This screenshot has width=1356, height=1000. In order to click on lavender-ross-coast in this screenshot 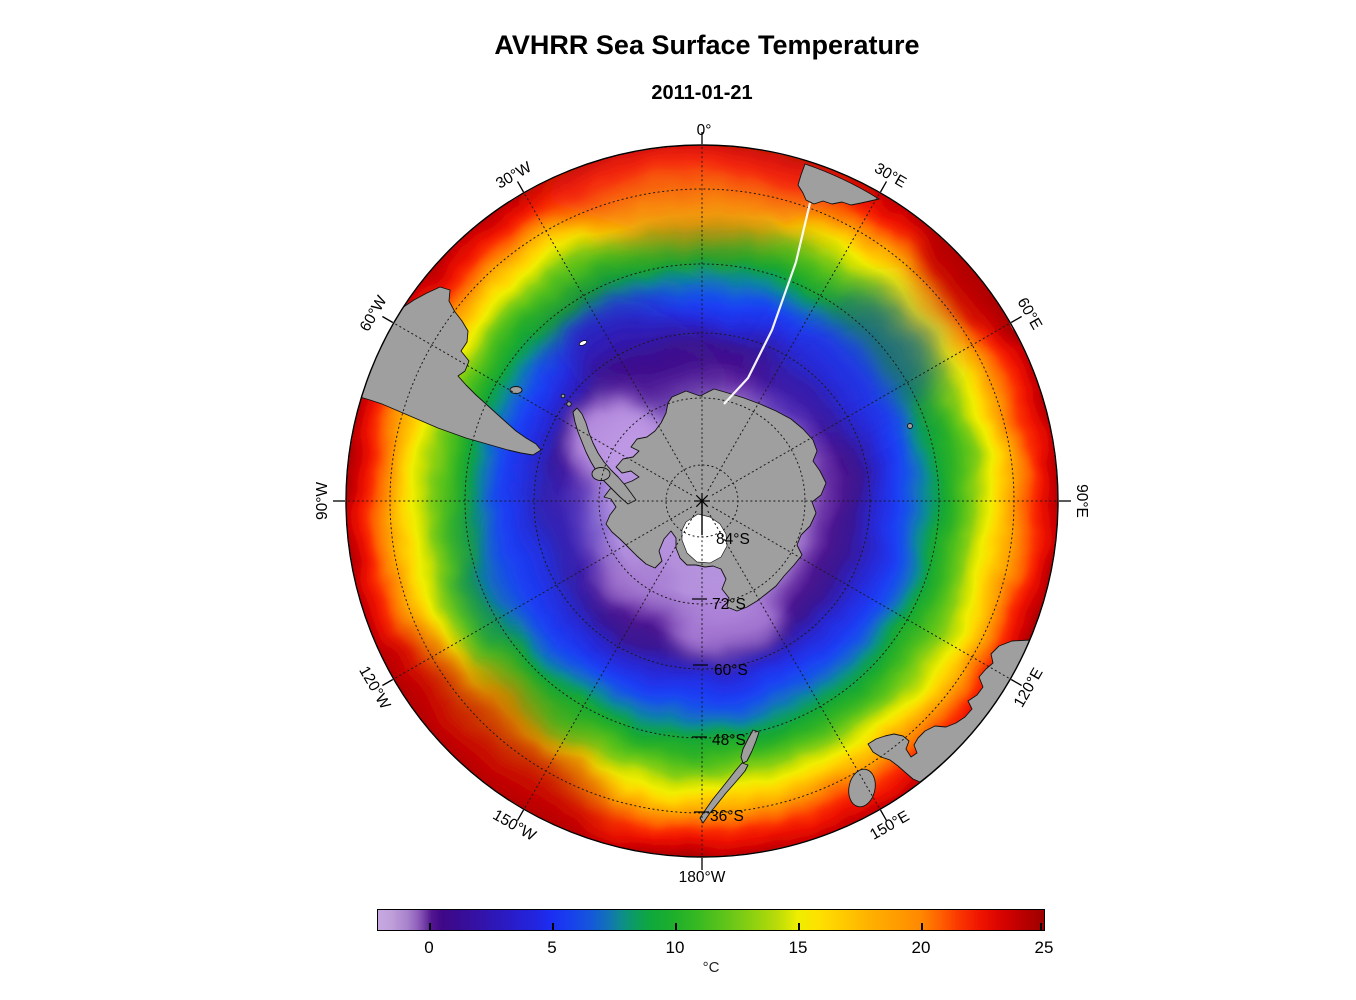, I will do `click(727, 625)`.